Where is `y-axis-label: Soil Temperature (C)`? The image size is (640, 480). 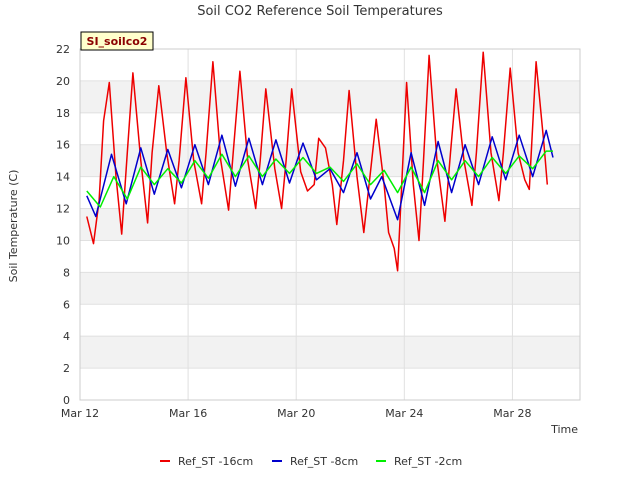 y-axis-label: Soil Temperature (C) is located at coordinates (13, 226).